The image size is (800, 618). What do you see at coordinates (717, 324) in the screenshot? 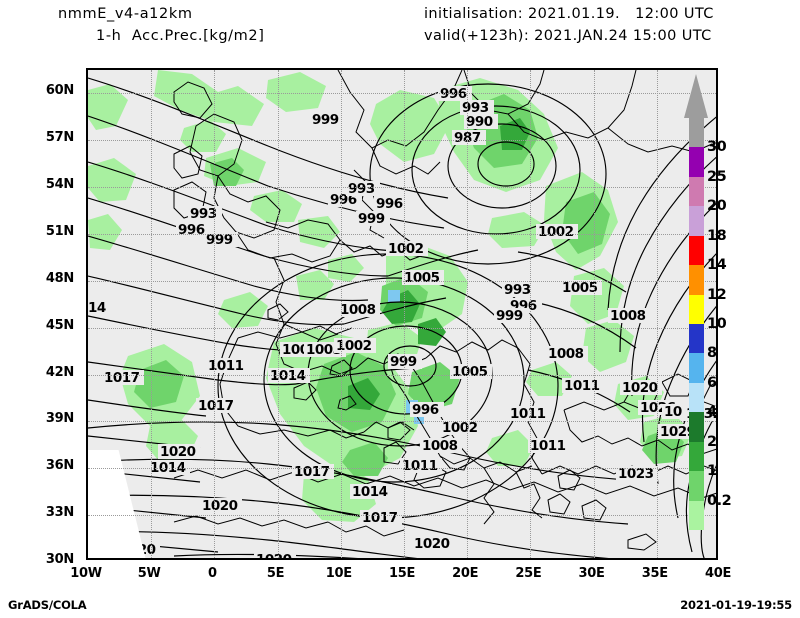
I see `colorbar-tick-label: 10` at bounding box center [717, 324].